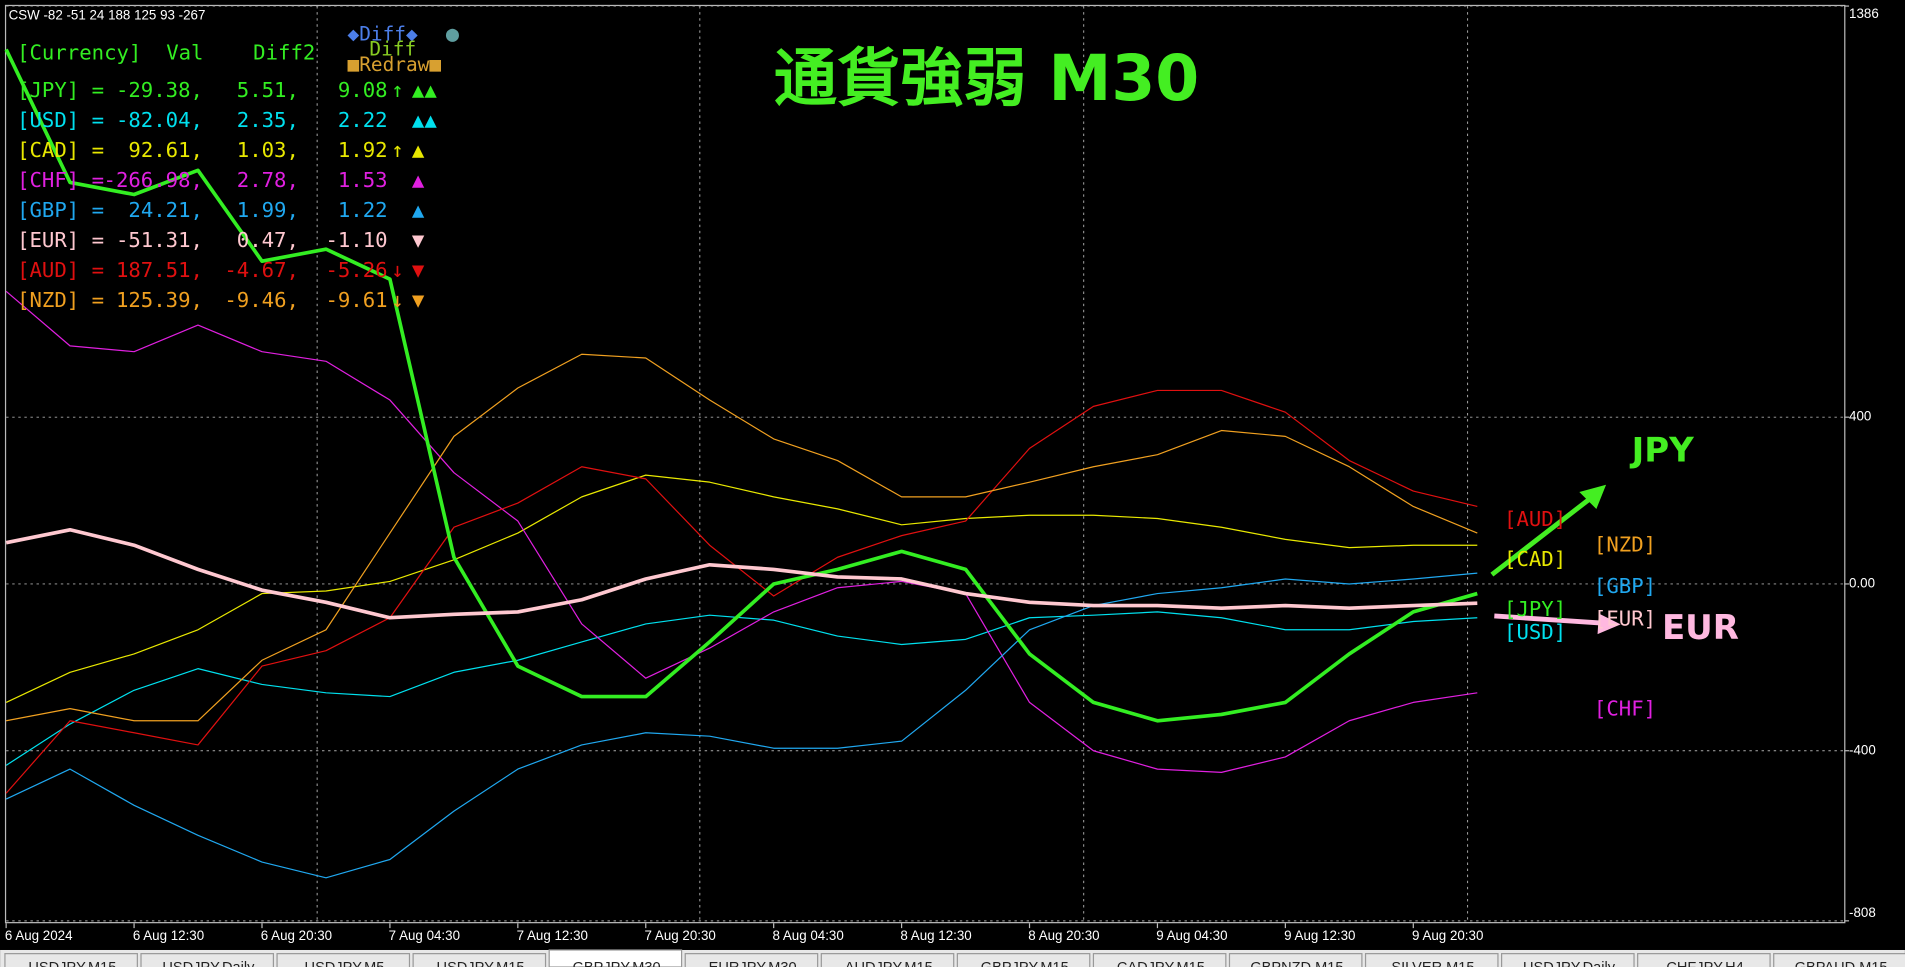 Image resolution: width=1905 pixels, height=967 pixels. What do you see at coordinates (1447, 935) in the screenshot?
I see `x-tick-label: 9 Aug 20:30` at bounding box center [1447, 935].